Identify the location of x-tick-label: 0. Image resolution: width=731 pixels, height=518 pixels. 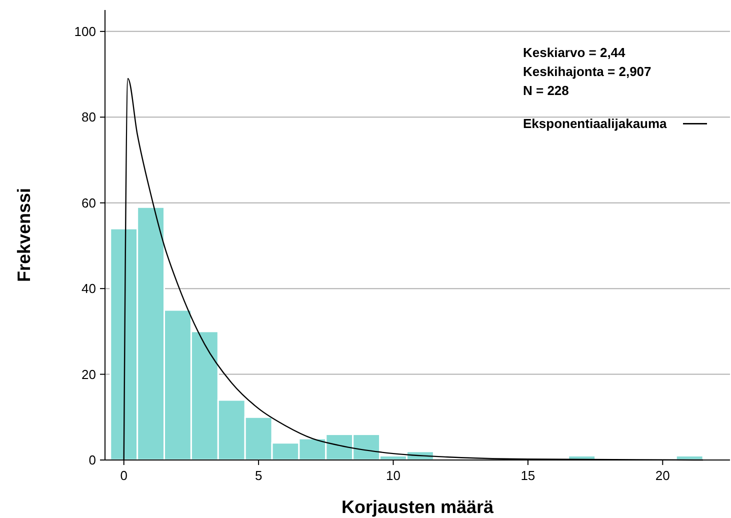
(124, 475).